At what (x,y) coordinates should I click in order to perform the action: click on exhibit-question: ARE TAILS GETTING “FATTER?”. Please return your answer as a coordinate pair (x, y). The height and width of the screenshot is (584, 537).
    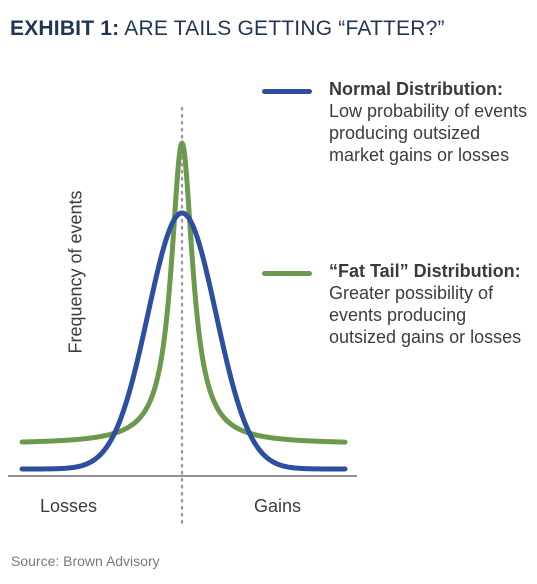
    Looking at the image, I should click on (284, 28).